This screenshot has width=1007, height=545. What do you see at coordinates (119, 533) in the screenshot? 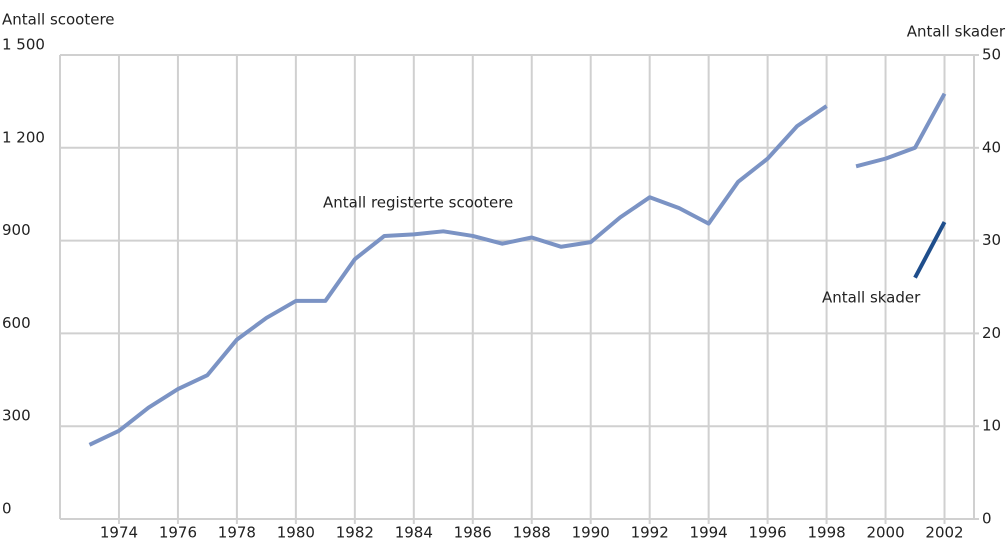
I see `x-tick-label: 1974` at bounding box center [119, 533].